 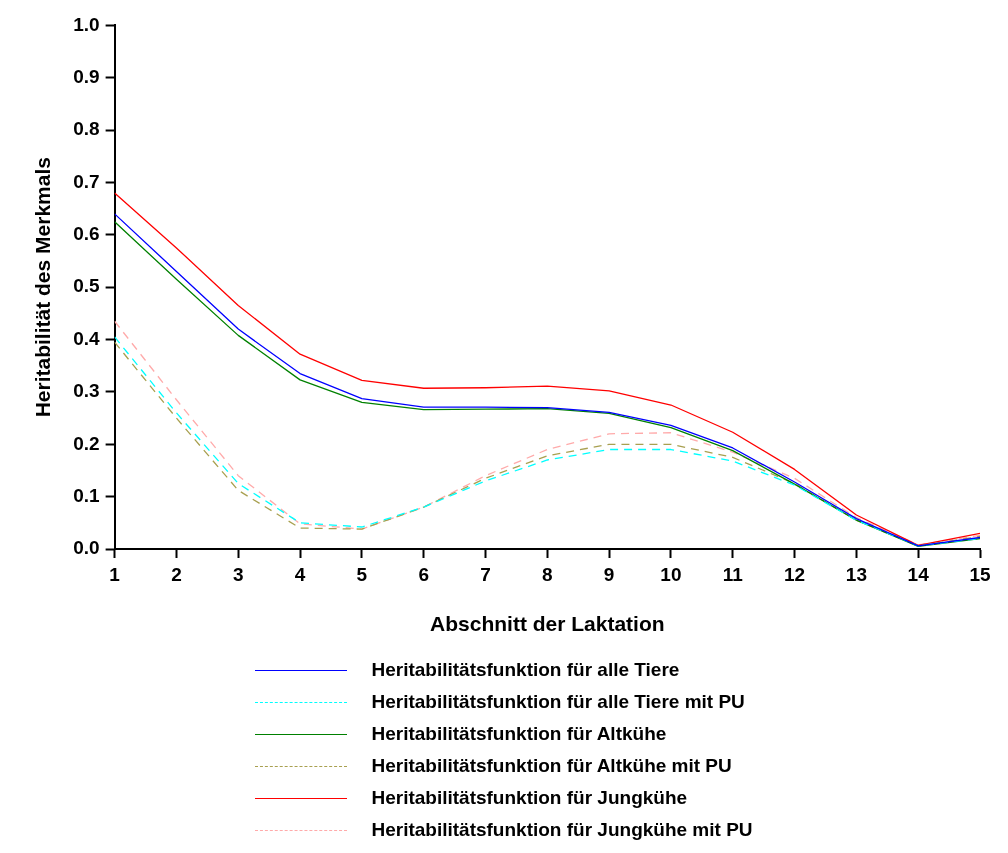 I want to click on y-tick-label: 0.4, so click(x=87, y=338).